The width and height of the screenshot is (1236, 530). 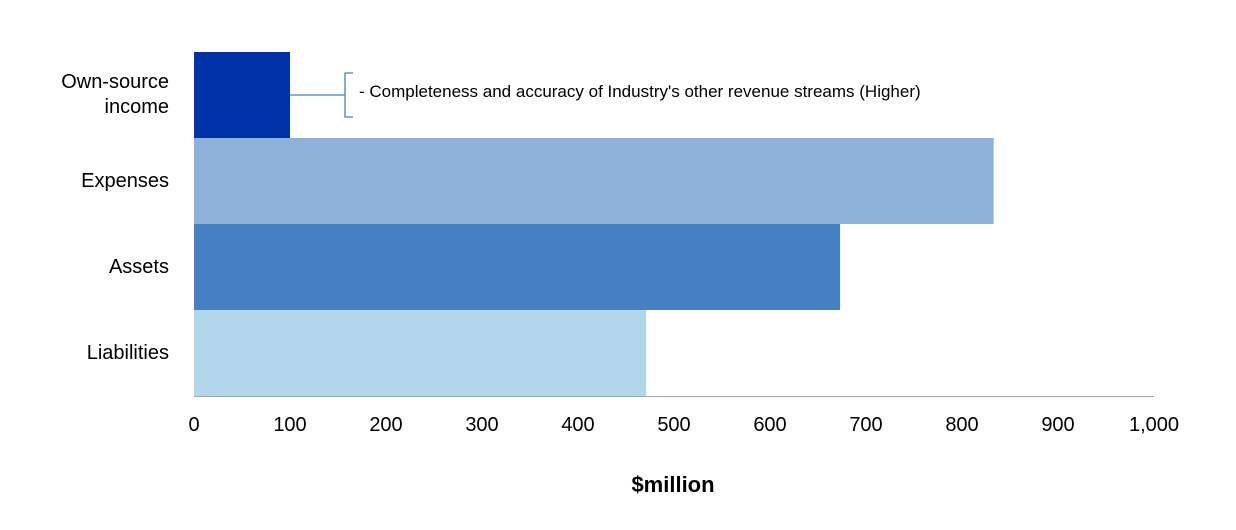 I want to click on x-axis-title: $million, so click(x=673, y=484).